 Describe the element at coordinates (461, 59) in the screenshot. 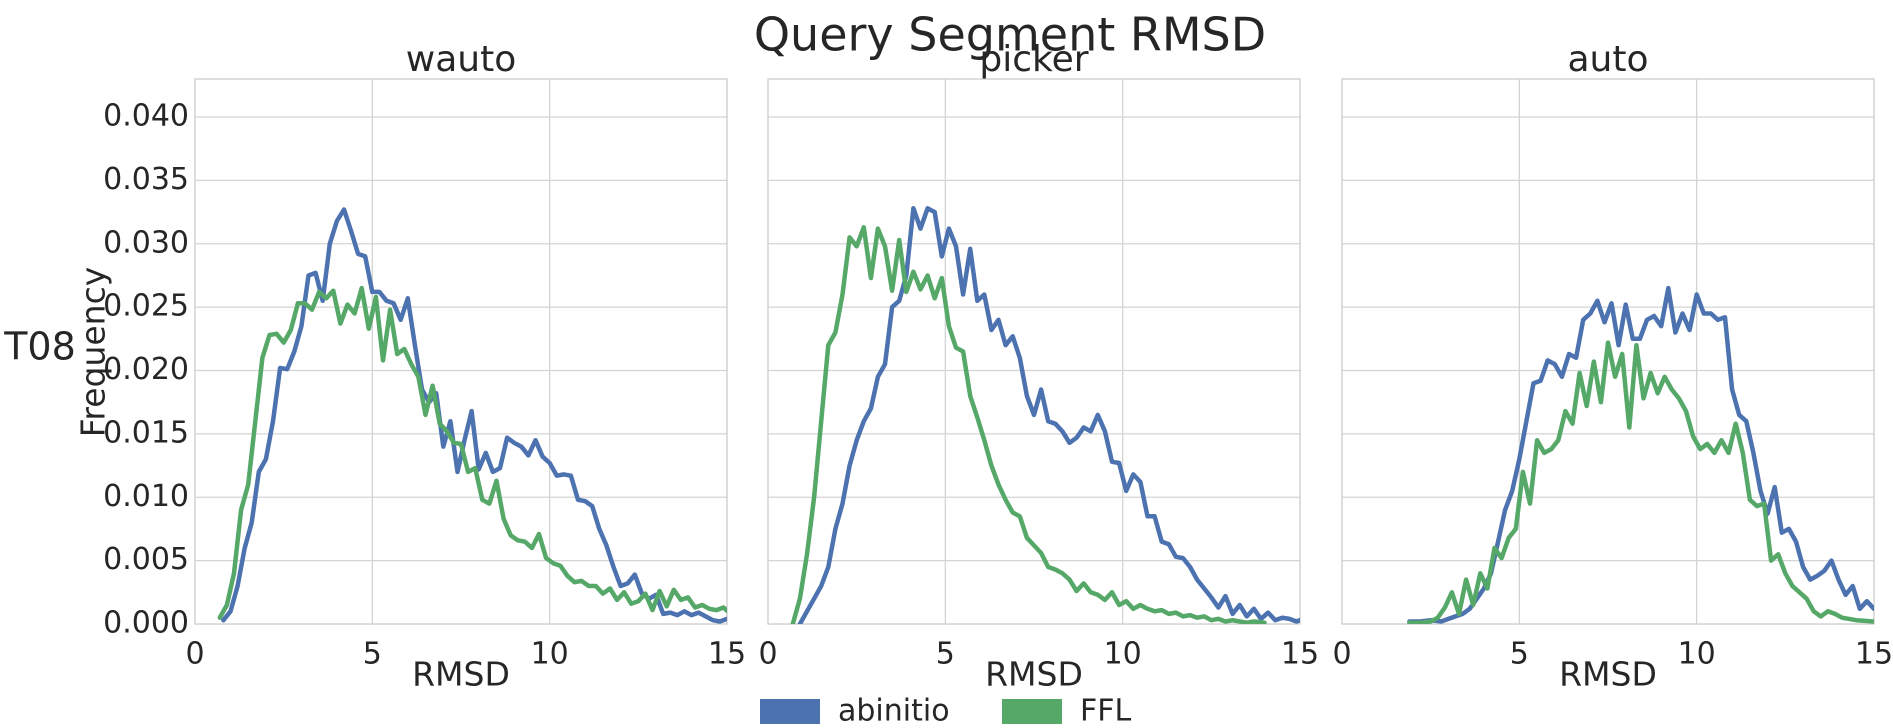

I see `panel-title: wauto` at that location.